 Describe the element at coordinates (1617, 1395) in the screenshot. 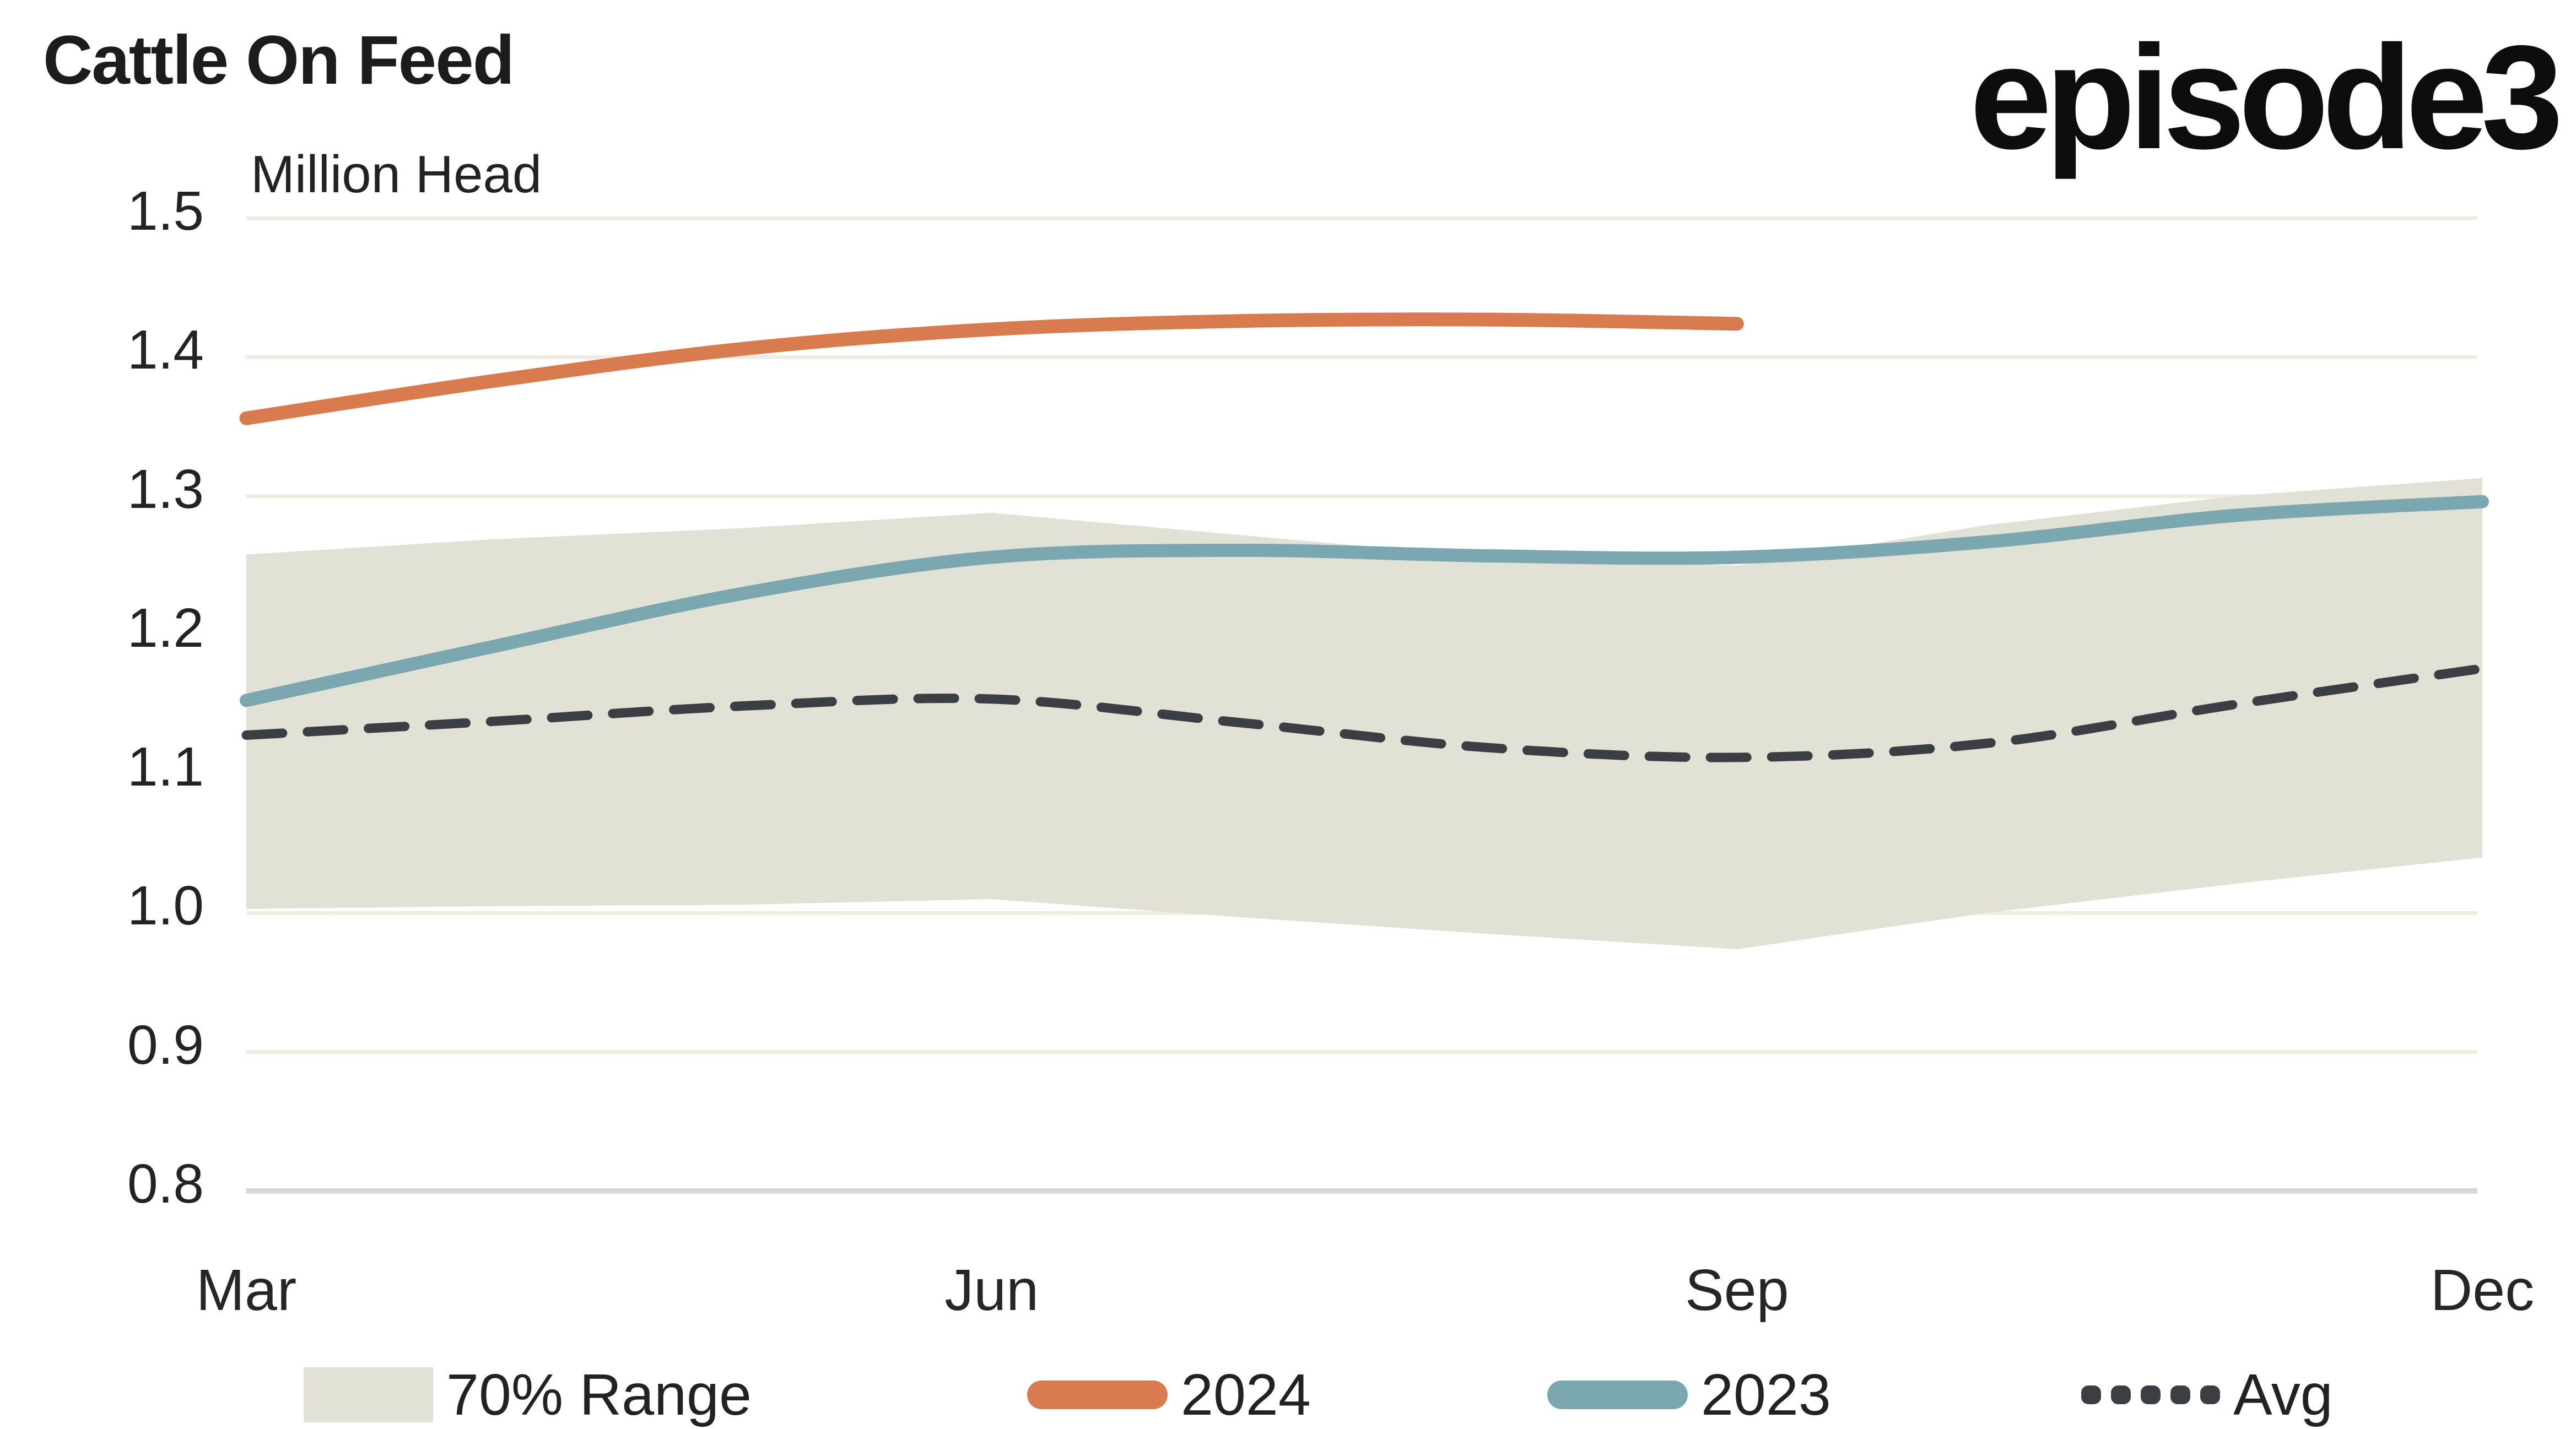

I see `line-2023-swatch` at that location.